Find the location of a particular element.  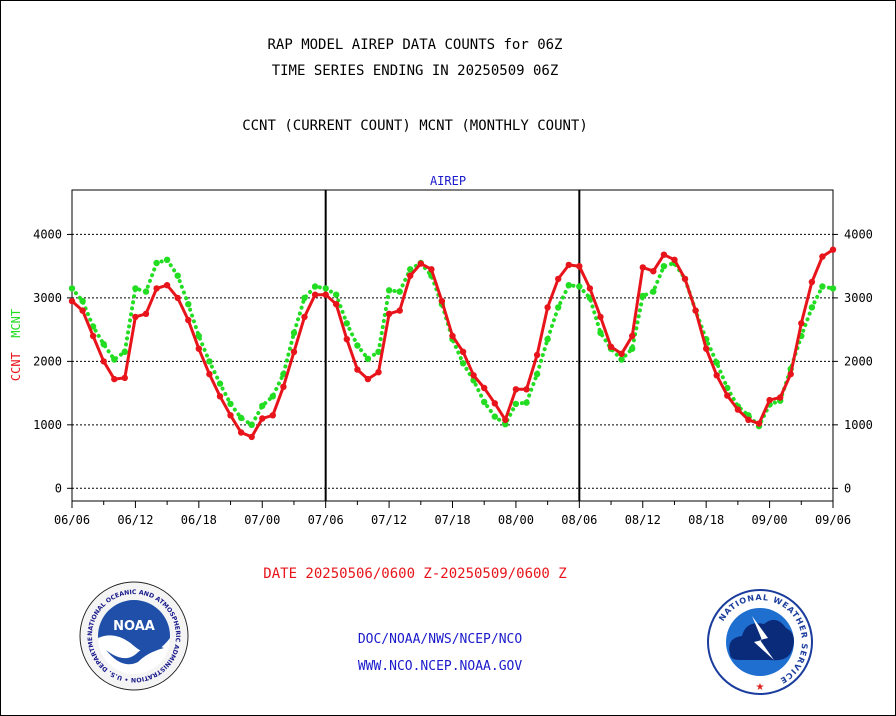

date-range-label: DATE 20250506/0600 Z-20250509/0600 Z is located at coordinates (415, 574).